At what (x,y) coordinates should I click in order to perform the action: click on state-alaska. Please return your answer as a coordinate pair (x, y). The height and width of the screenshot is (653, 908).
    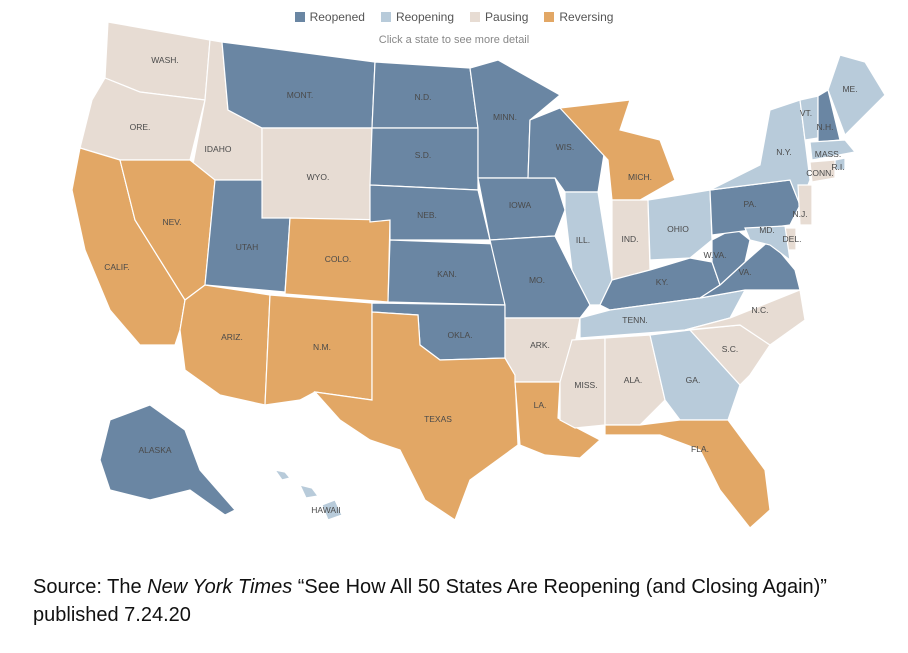
    Looking at the image, I should click on (167, 460).